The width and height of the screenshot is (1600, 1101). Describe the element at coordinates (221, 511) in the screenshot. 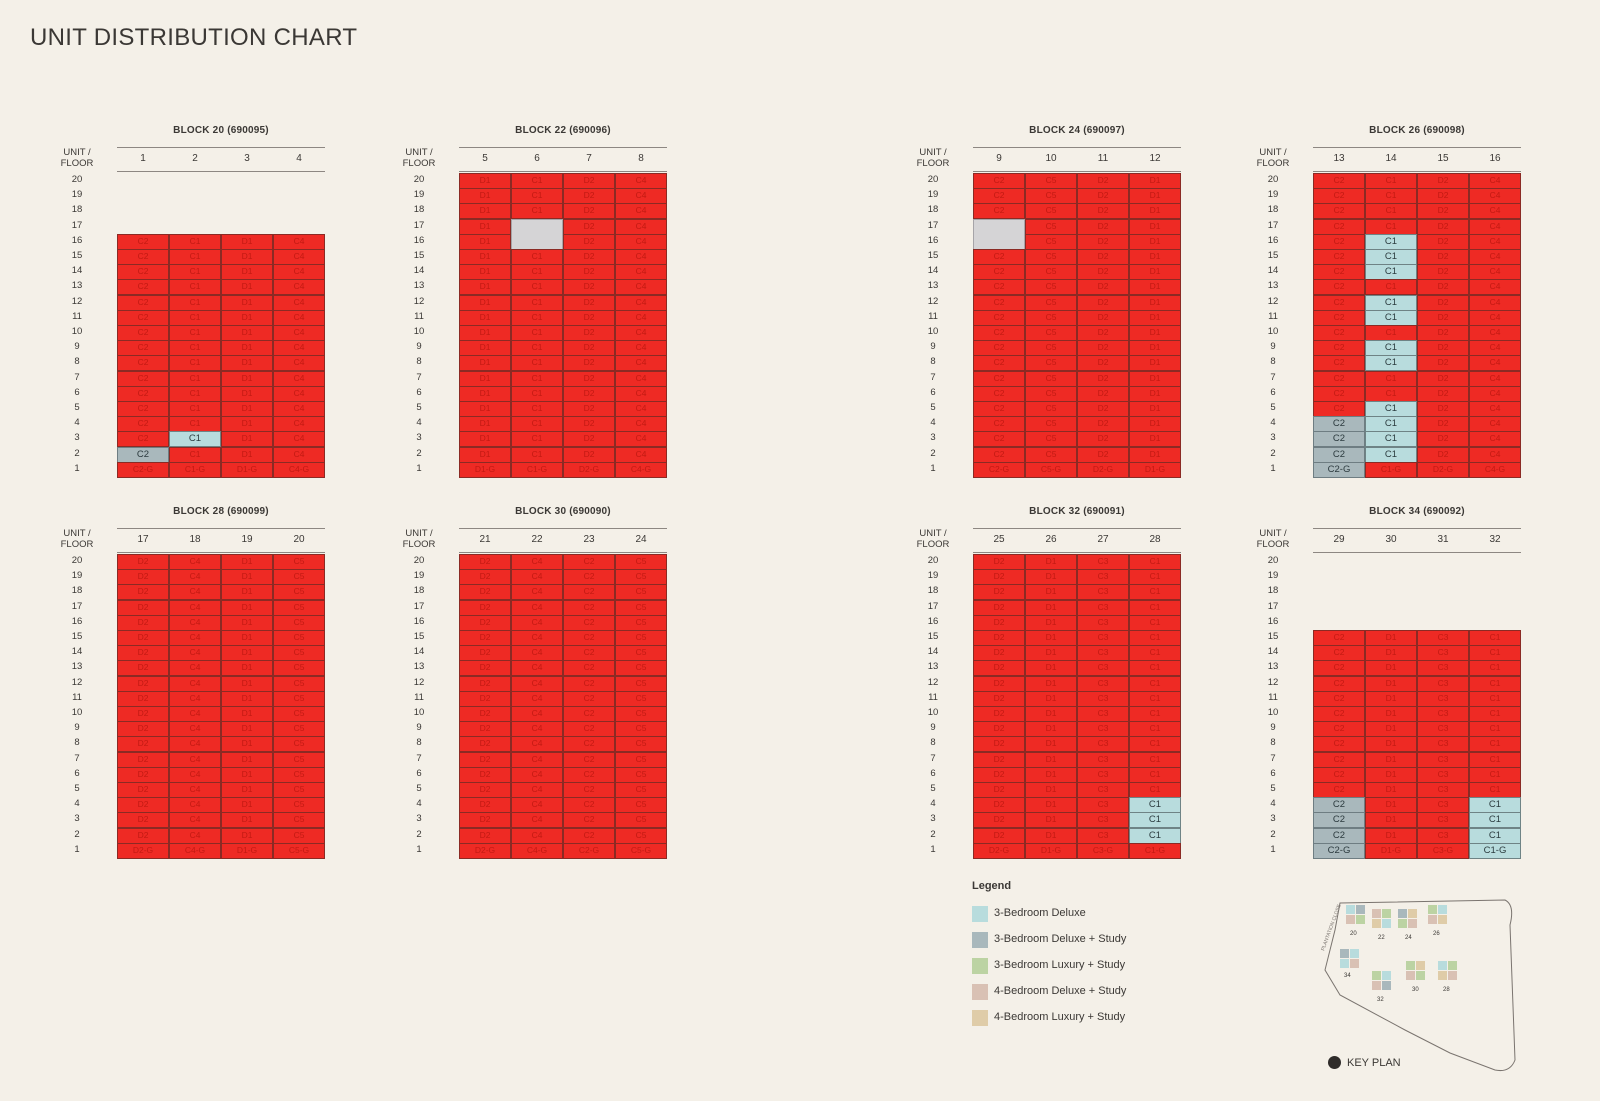

I see `block-title: BLOCK 28 (690099)` at that location.